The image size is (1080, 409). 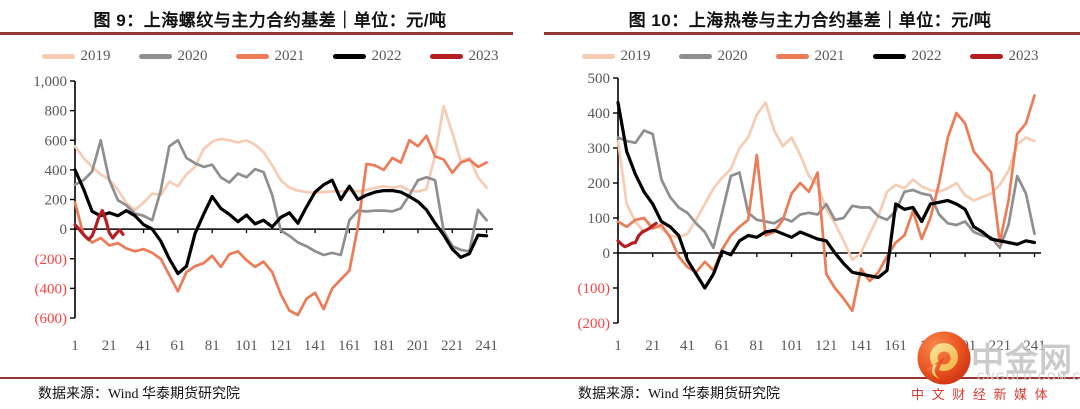 What do you see at coordinates (51, 289) in the screenshot?
I see `y-tick-label: (400)` at bounding box center [51, 289].